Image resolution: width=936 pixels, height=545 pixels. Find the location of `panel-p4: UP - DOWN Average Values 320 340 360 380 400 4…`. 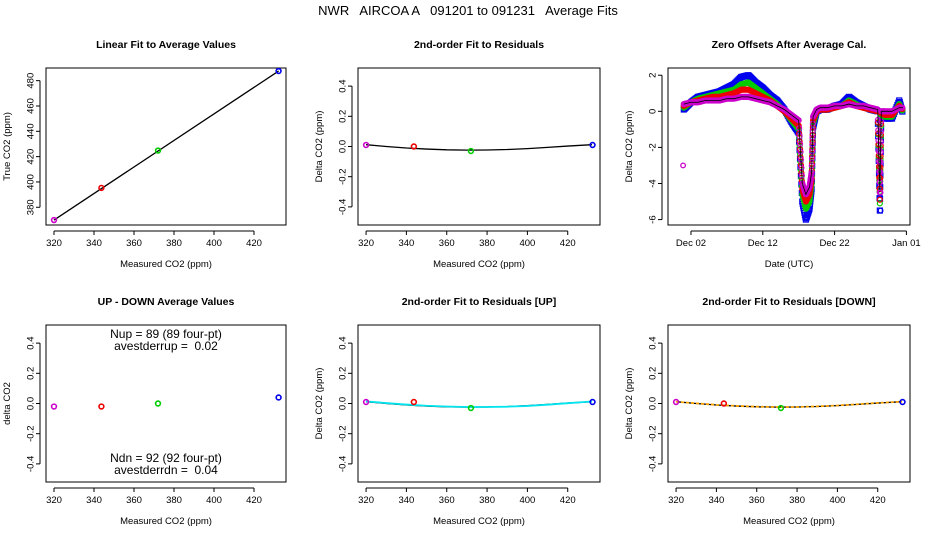

panel-p4: UP - DOWN Average Values 320 340 360 380 400 4… is located at coordinates (144, 411).